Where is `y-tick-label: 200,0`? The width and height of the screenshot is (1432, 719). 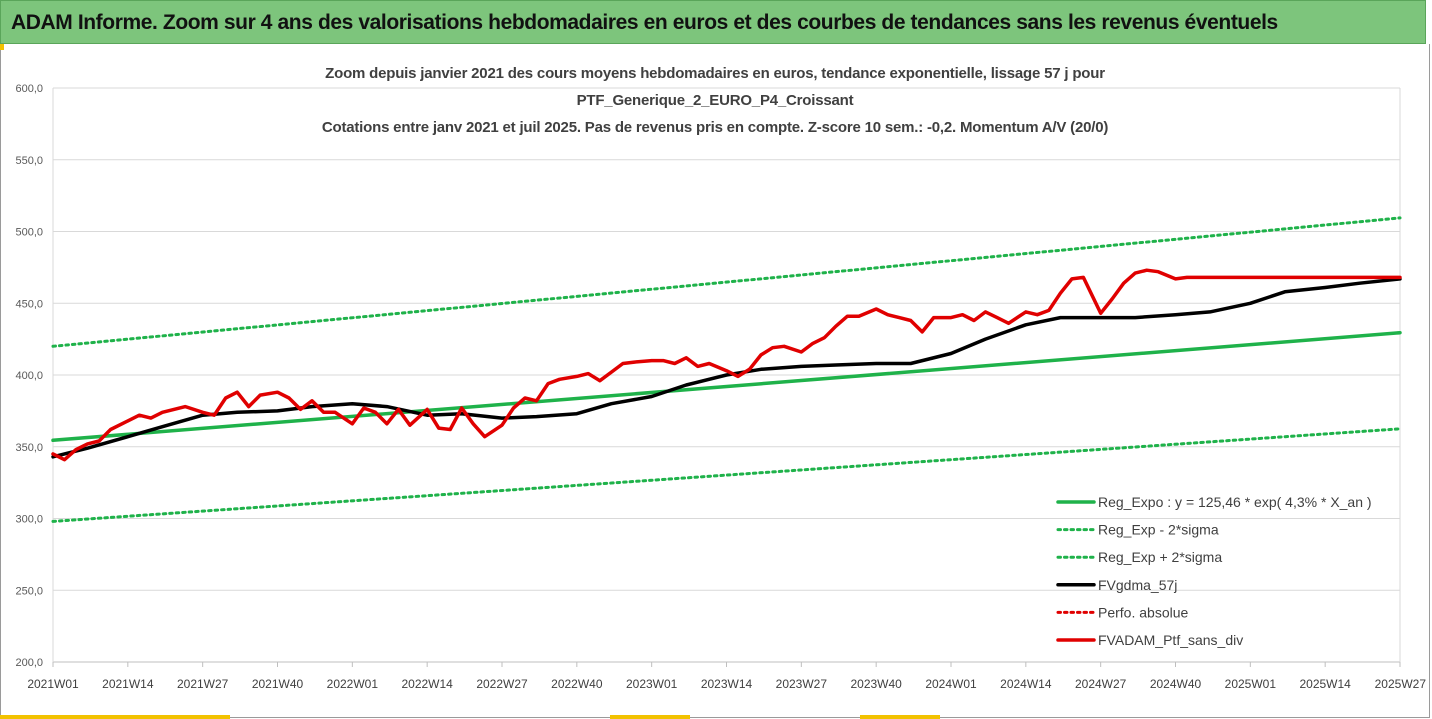
y-tick-label: 200,0 is located at coordinates (29, 663).